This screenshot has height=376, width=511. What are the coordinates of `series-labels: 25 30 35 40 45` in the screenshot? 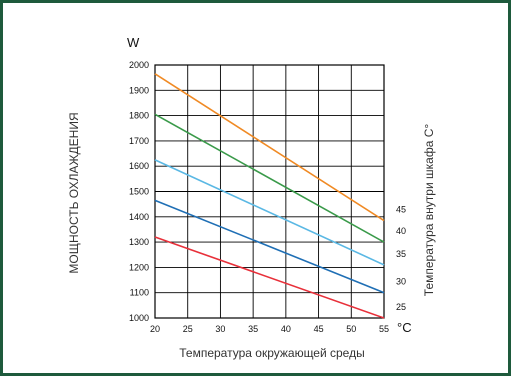 It's located at (401, 258).